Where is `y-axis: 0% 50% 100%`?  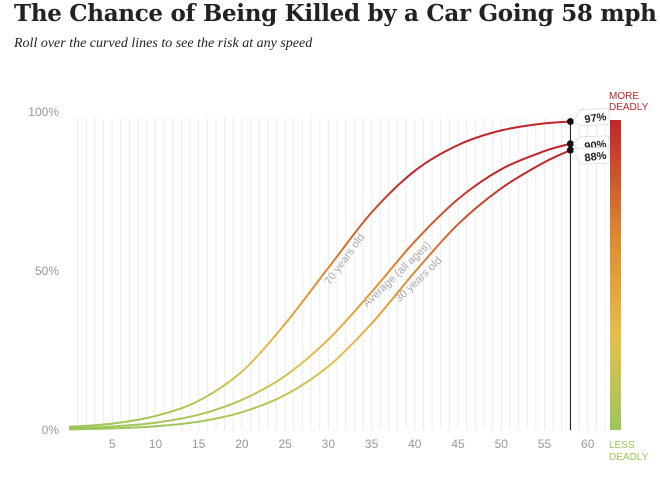 y-axis: 0% 50% 100% is located at coordinates (43, 271).